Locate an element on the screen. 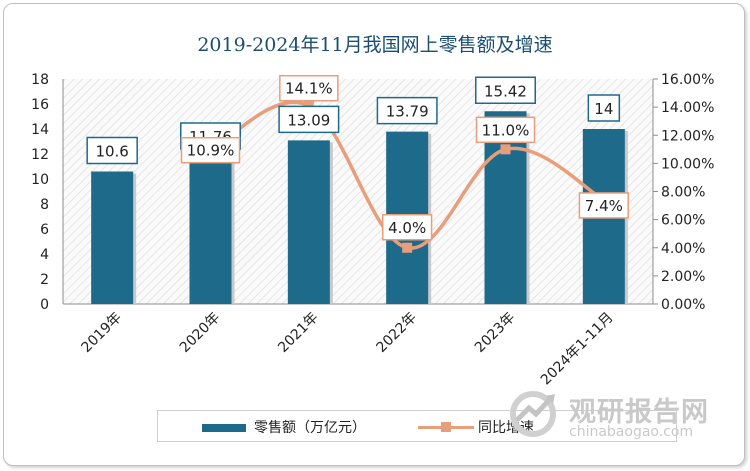  left-tick-label: 2 is located at coordinates (44, 280).